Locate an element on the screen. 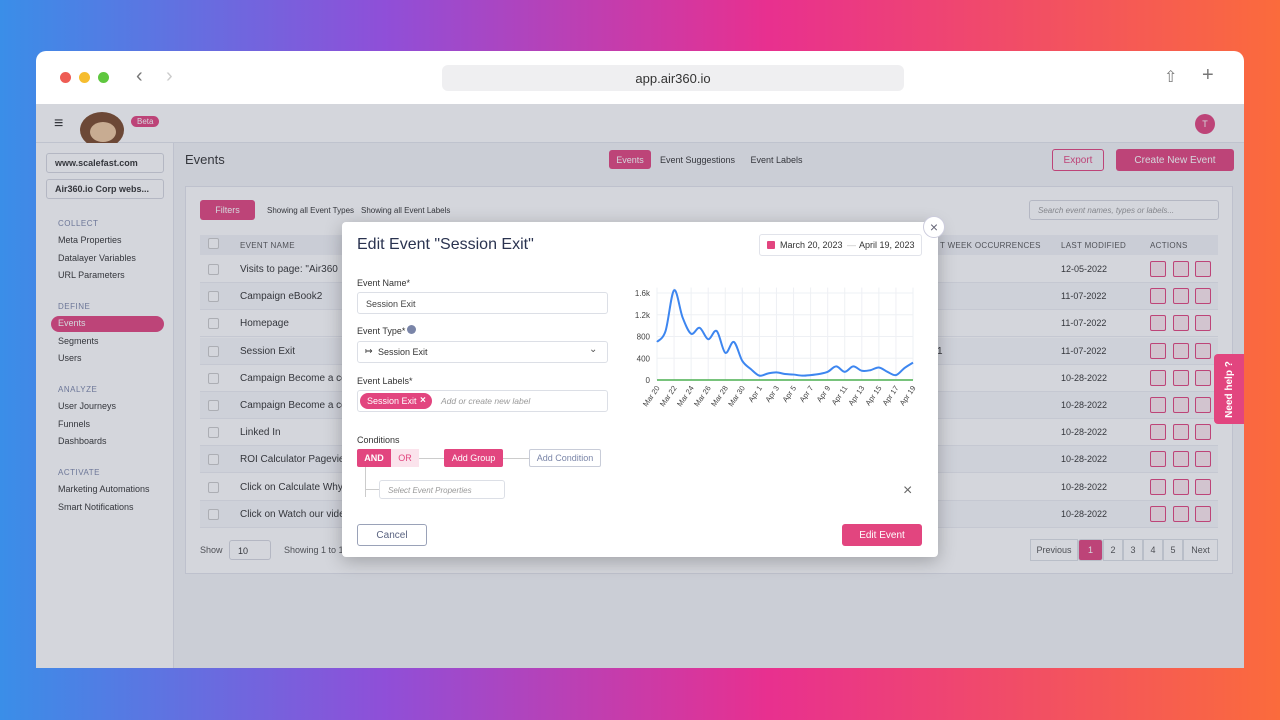 Image resolution: width=1280 pixels, height=720 pixels. url-bar: app.air360.io is located at coordinates (673, 78).